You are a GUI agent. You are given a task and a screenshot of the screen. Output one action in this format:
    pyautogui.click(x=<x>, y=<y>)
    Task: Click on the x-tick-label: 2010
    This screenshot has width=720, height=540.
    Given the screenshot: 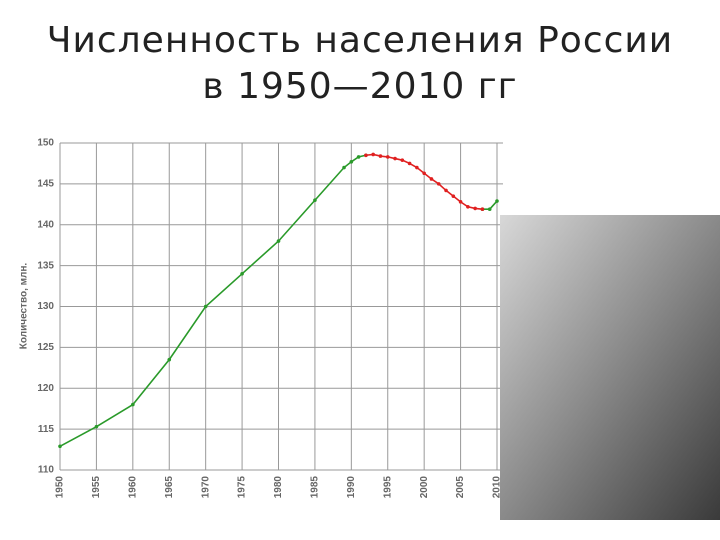 What is the action you would take?
    pyautogui.click(x=497, y=487)
    